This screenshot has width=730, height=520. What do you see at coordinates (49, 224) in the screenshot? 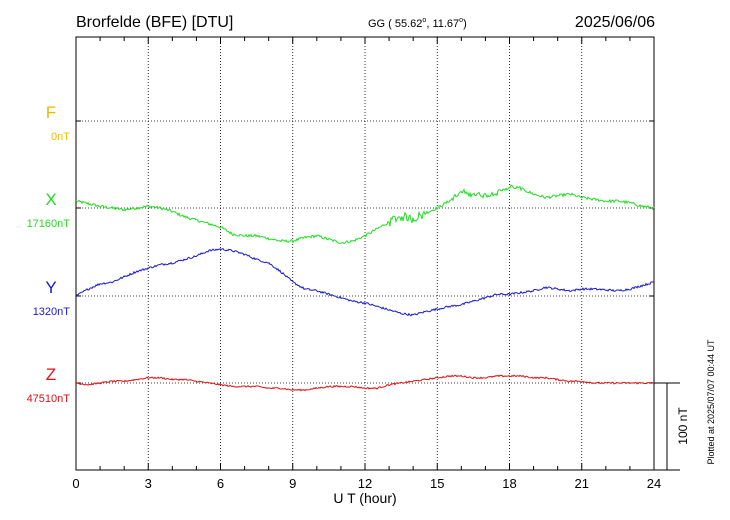
I see `series-baseline-x: 17160nT` at bounding box center [49, 224].